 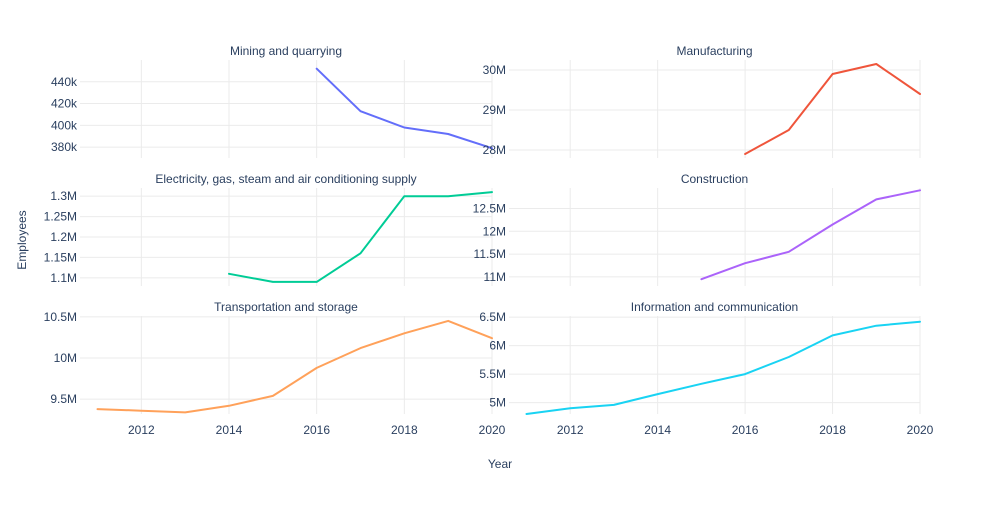 What do you see at coordinates (490, 254) in the screenshot?
I see `y-tick-label: 11.5M` at bounding box center [490, 254].